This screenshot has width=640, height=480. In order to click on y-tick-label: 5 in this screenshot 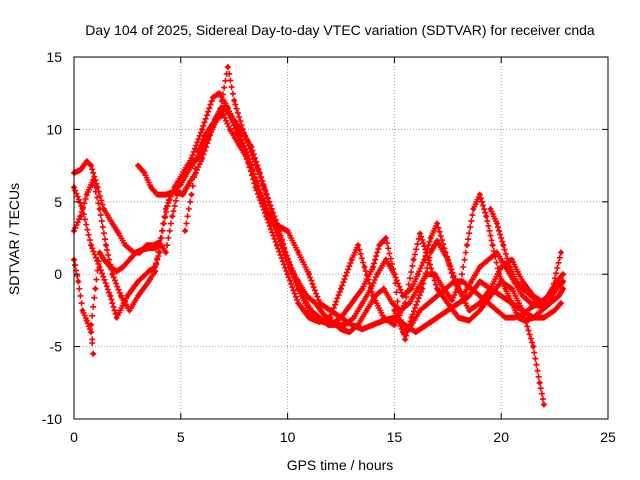, I will do `click(58, 202)`.